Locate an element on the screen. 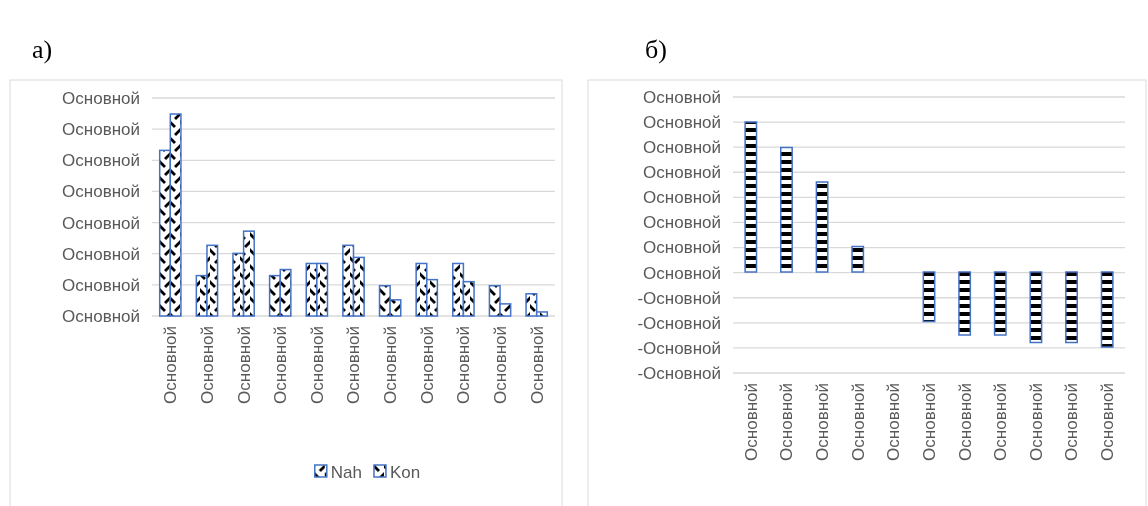  legend-label: Nah is located at coordinates (346, 472).